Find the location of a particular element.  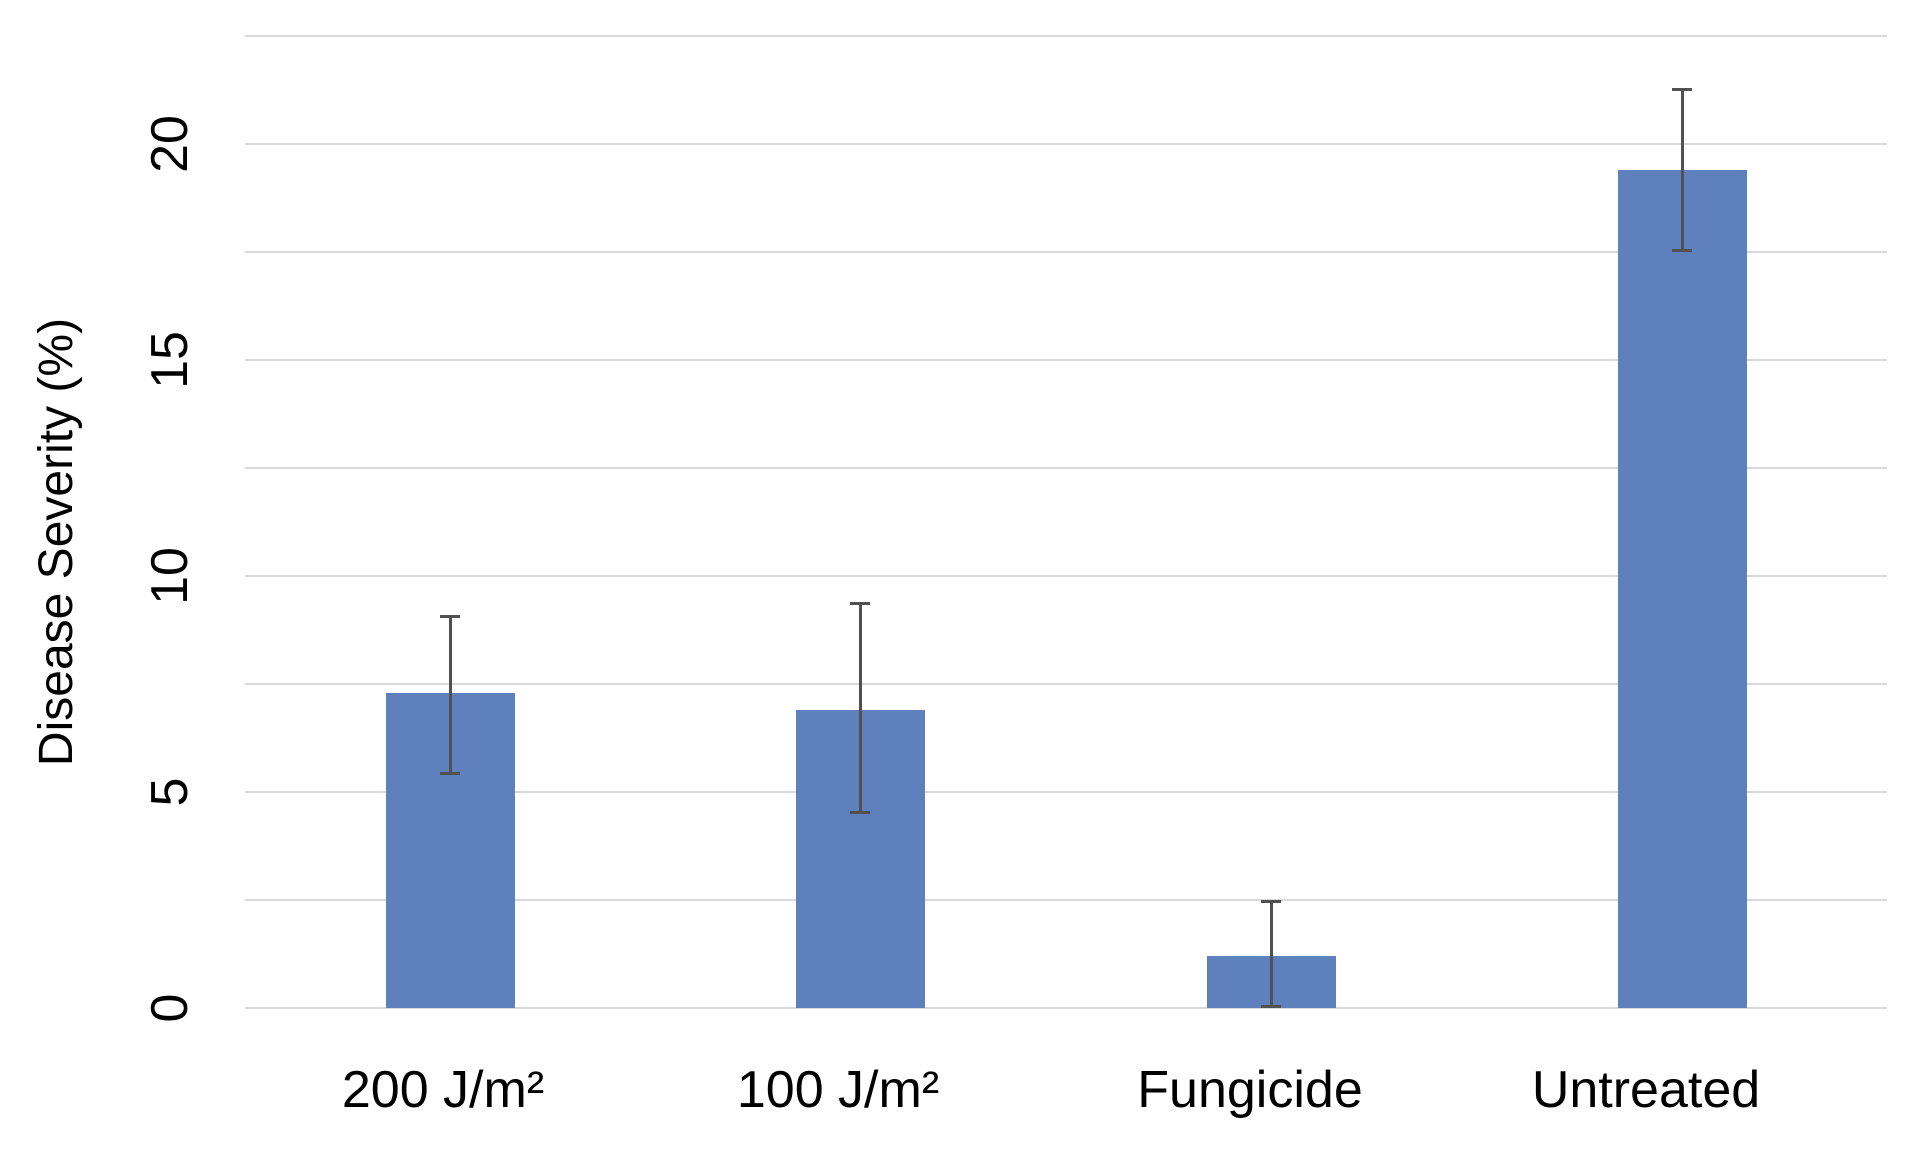

x-category-label-3: Fungicide is located at coordinates (1250, 1090).